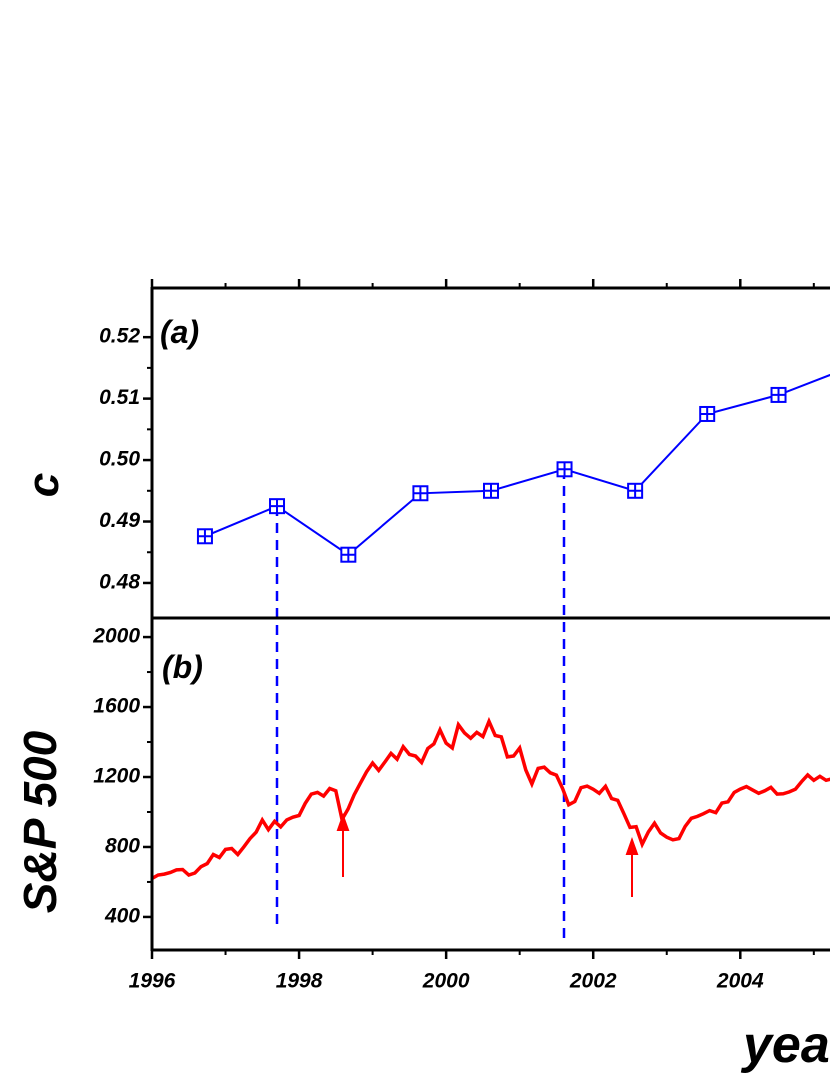 This screenshot has height=1075, width=830. Describe the element at coordinates (182, 667) in the screenshot. I see `panel-label: (b)` at that location.